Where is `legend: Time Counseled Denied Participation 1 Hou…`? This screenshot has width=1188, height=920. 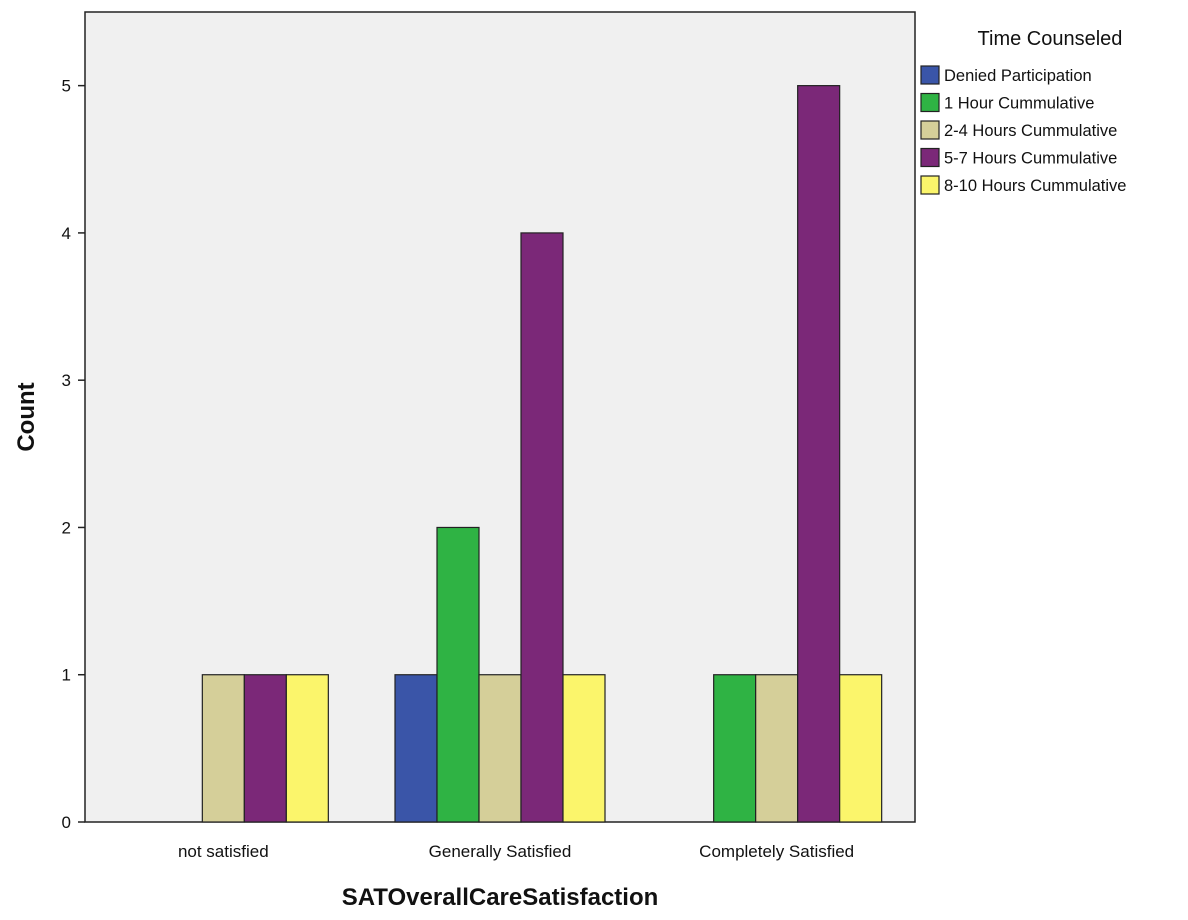 legend: Time Counseled Denied Participation 1 Hou… is located at coordinates (1023, 111).